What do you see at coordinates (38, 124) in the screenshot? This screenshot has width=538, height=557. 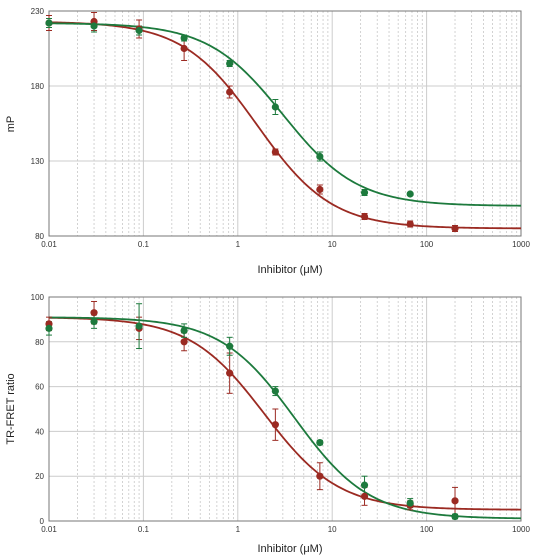 I see `y-tick-labels: 80 130 180 230` at bounding box center [38, 124].